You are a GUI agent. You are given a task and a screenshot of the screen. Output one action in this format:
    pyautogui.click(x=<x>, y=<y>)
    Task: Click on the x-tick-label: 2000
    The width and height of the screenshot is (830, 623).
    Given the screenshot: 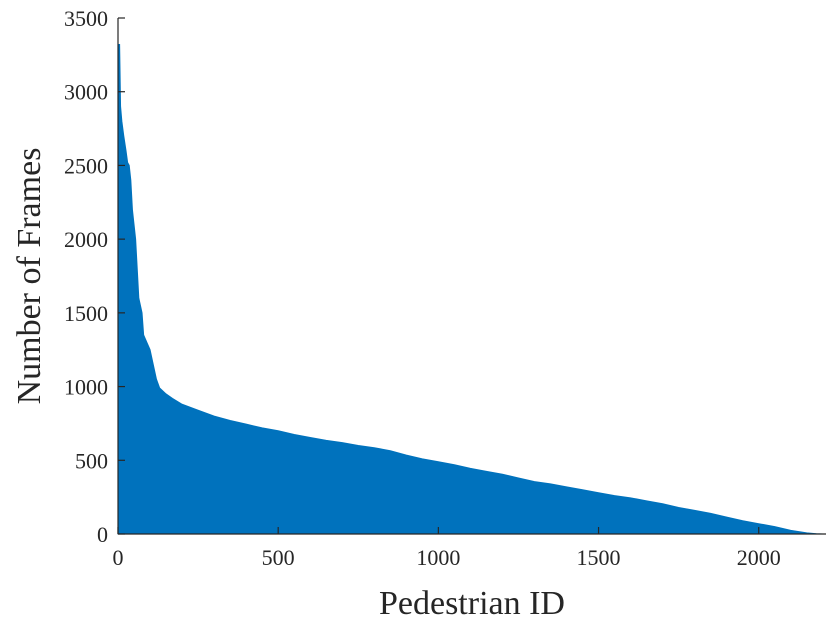 What is the action you would take?
    pyautogui.click(x=759, y=557)
    